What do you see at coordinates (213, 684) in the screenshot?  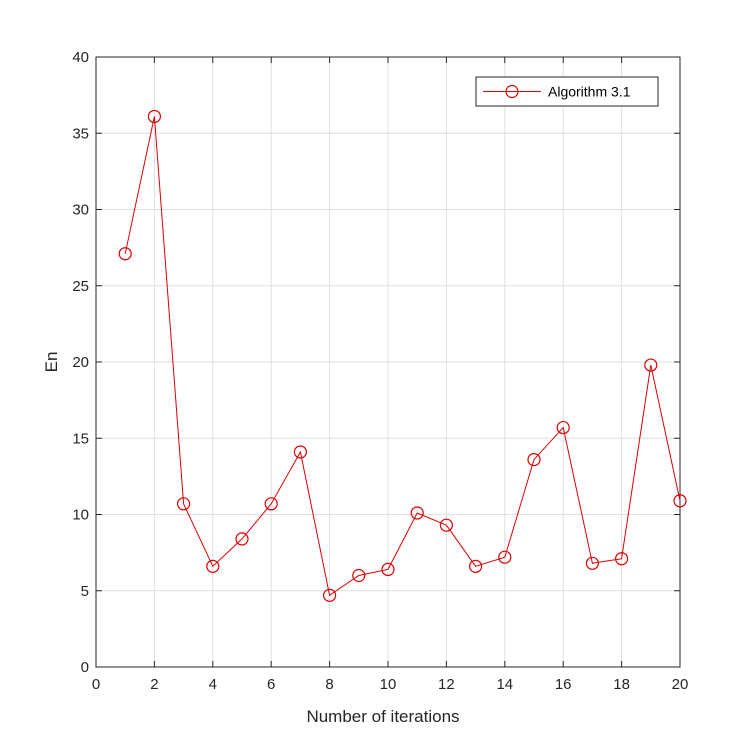 I see `x-tick-label: 4` at bounding box center [213, 684].